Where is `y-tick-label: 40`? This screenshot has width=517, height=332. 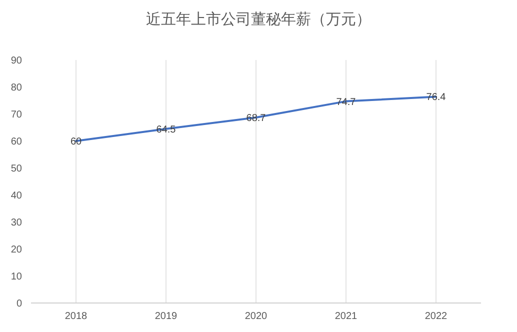
y-tick-label: 40 is located at coordinates (16, 196).